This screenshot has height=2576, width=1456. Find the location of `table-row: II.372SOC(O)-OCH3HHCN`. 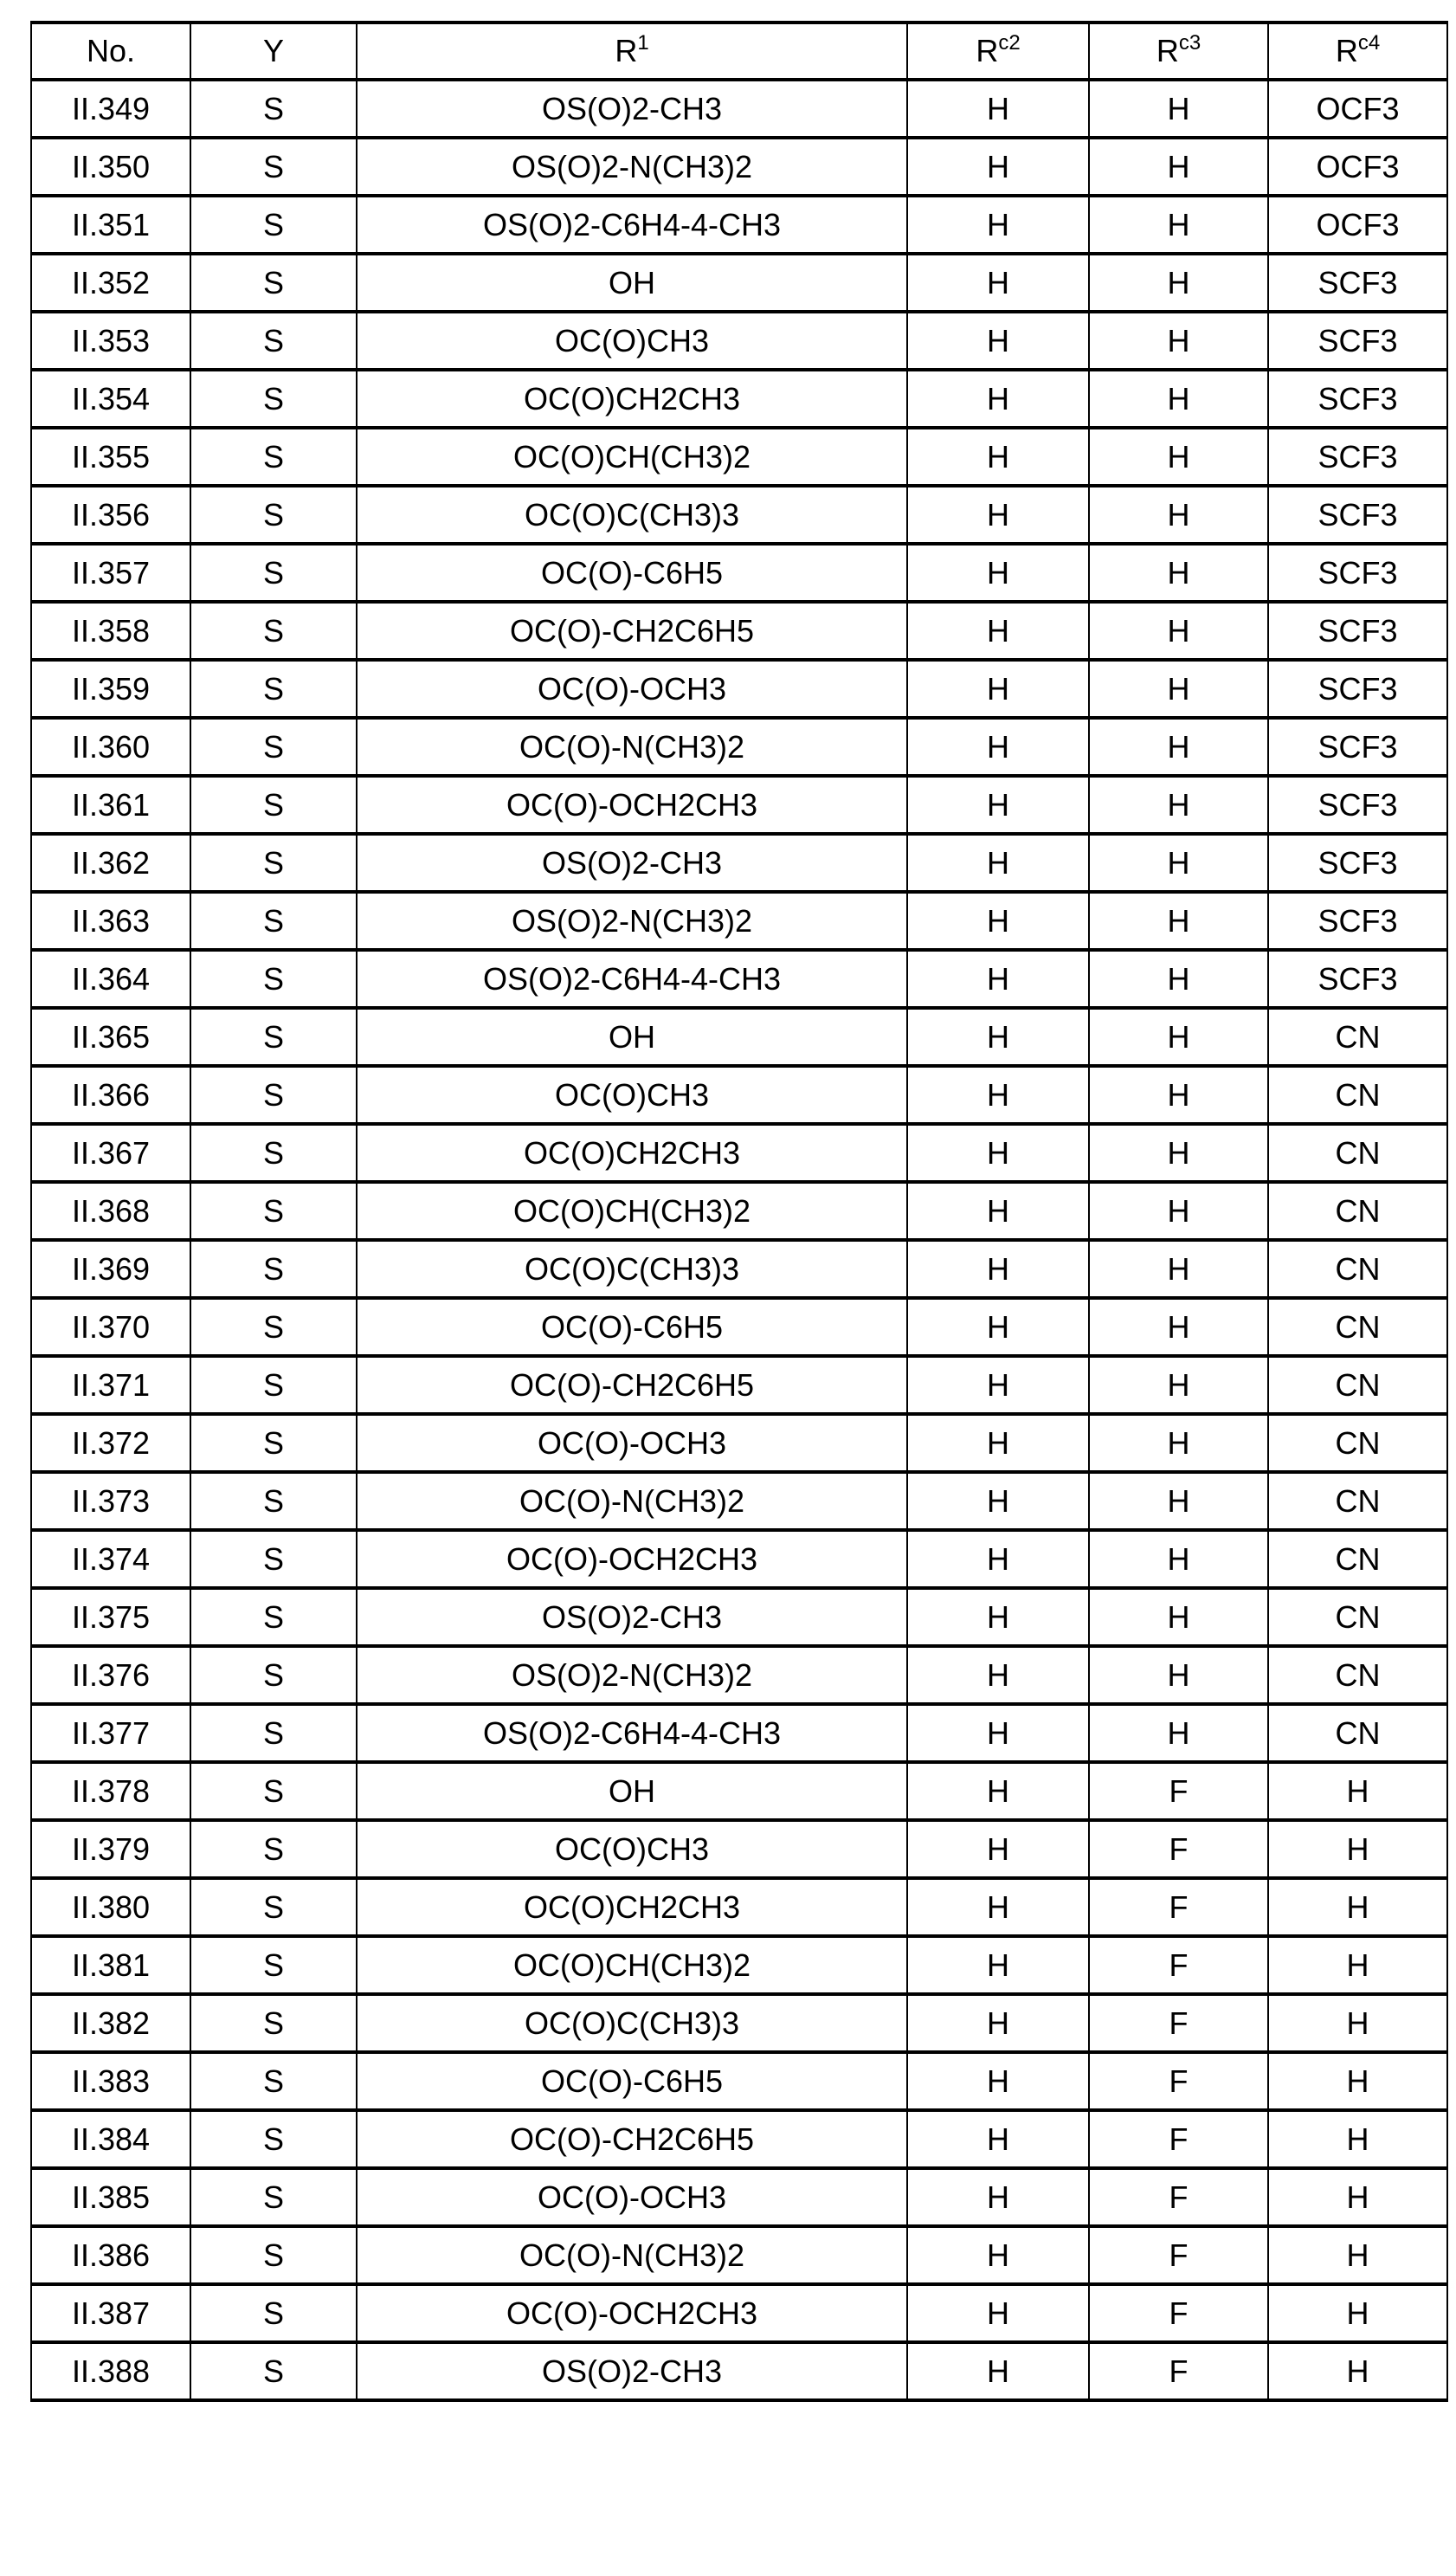

table-row: II.372SOC(O)-OCH3HHCN is located at coordinates (739, 1443).